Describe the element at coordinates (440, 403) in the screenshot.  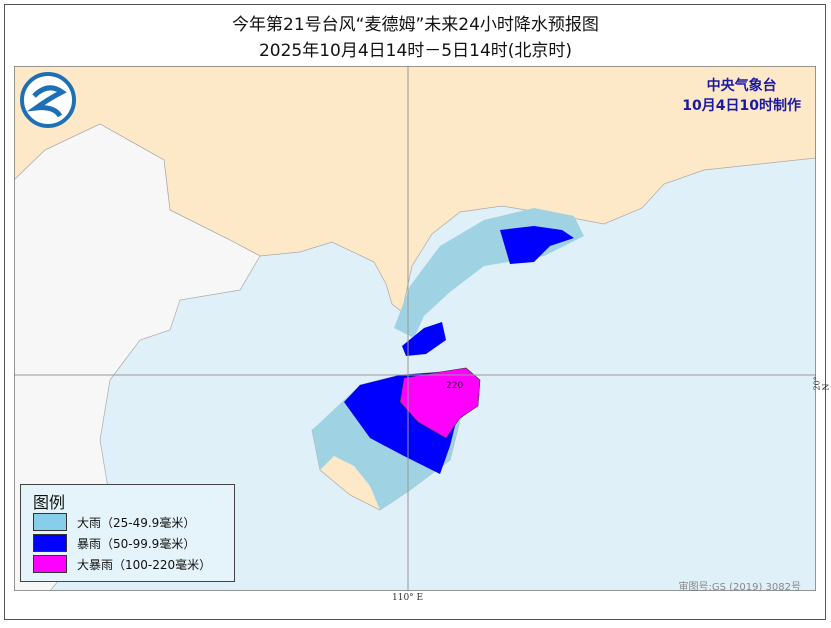
I see `heavy-rainstorm-area` at that location.